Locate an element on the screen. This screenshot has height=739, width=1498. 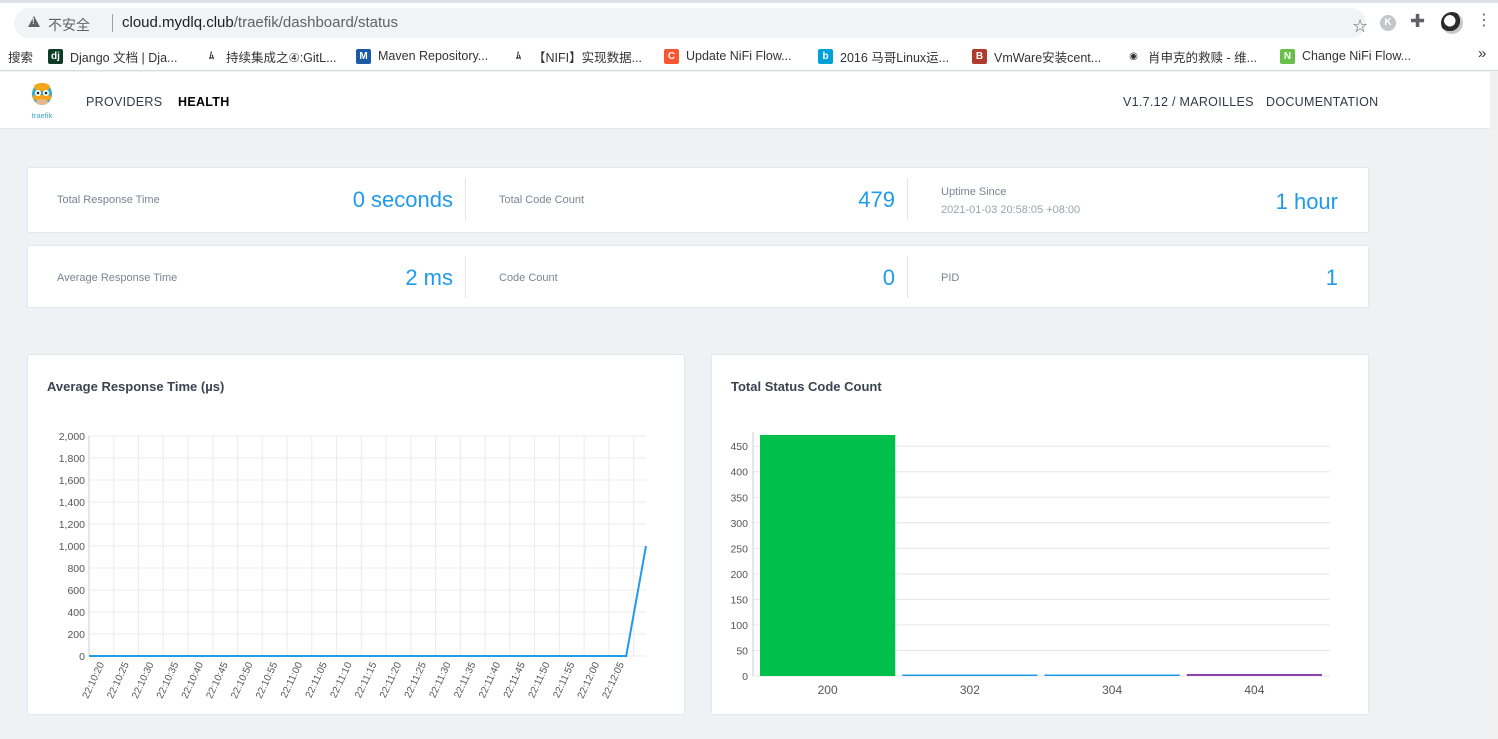
bookmark-star-icon: ☆ is located at coordinates (1360, 26).